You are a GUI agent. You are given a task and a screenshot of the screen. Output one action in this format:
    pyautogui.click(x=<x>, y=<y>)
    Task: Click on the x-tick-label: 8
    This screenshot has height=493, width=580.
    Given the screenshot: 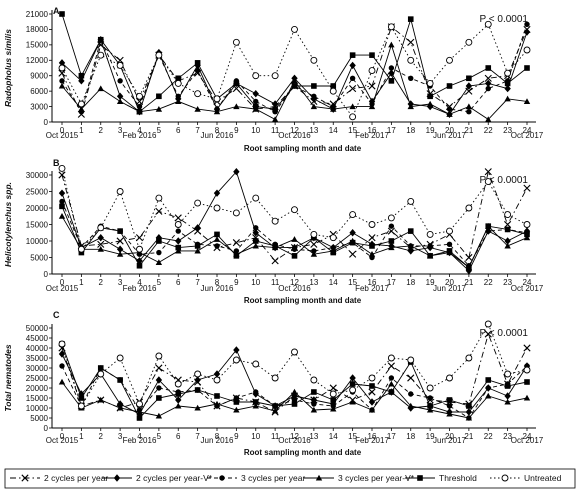 What is the action you would take?
    pyautogui.click(x=217, y=282)
    